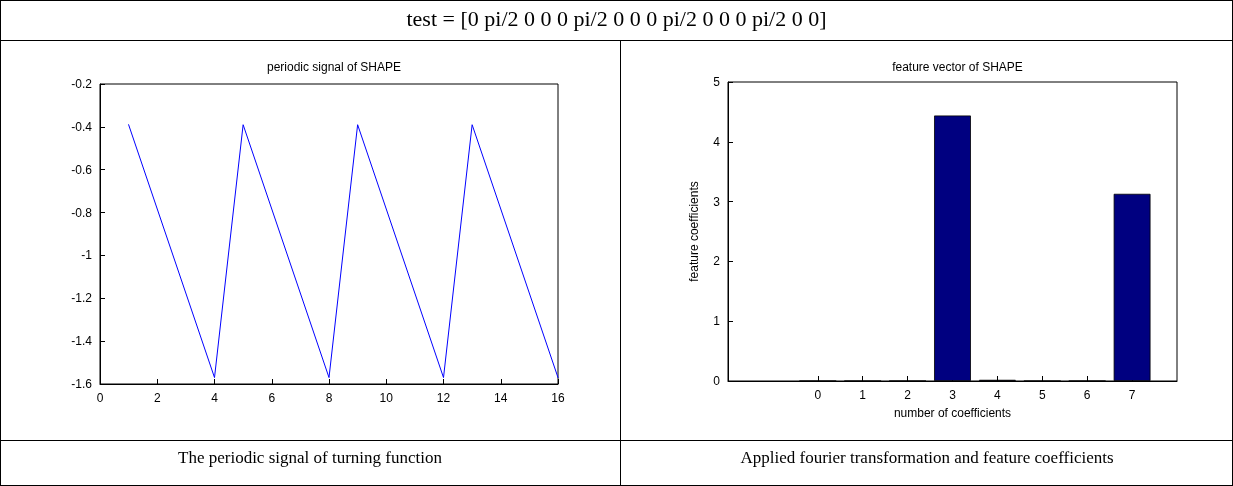  I want to click on text: Applied fourier transformation and feature coefficients, so click(927, 458).